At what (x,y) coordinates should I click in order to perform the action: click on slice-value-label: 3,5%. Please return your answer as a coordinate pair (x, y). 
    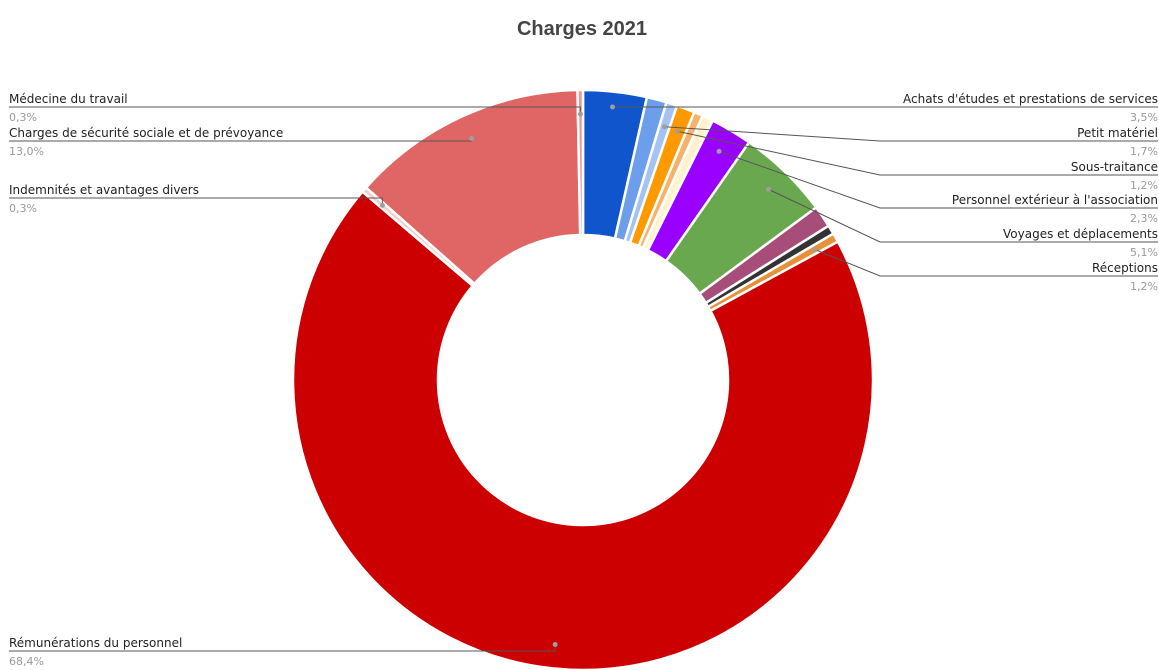
    Looking at the image, I should click on (1144, 117).